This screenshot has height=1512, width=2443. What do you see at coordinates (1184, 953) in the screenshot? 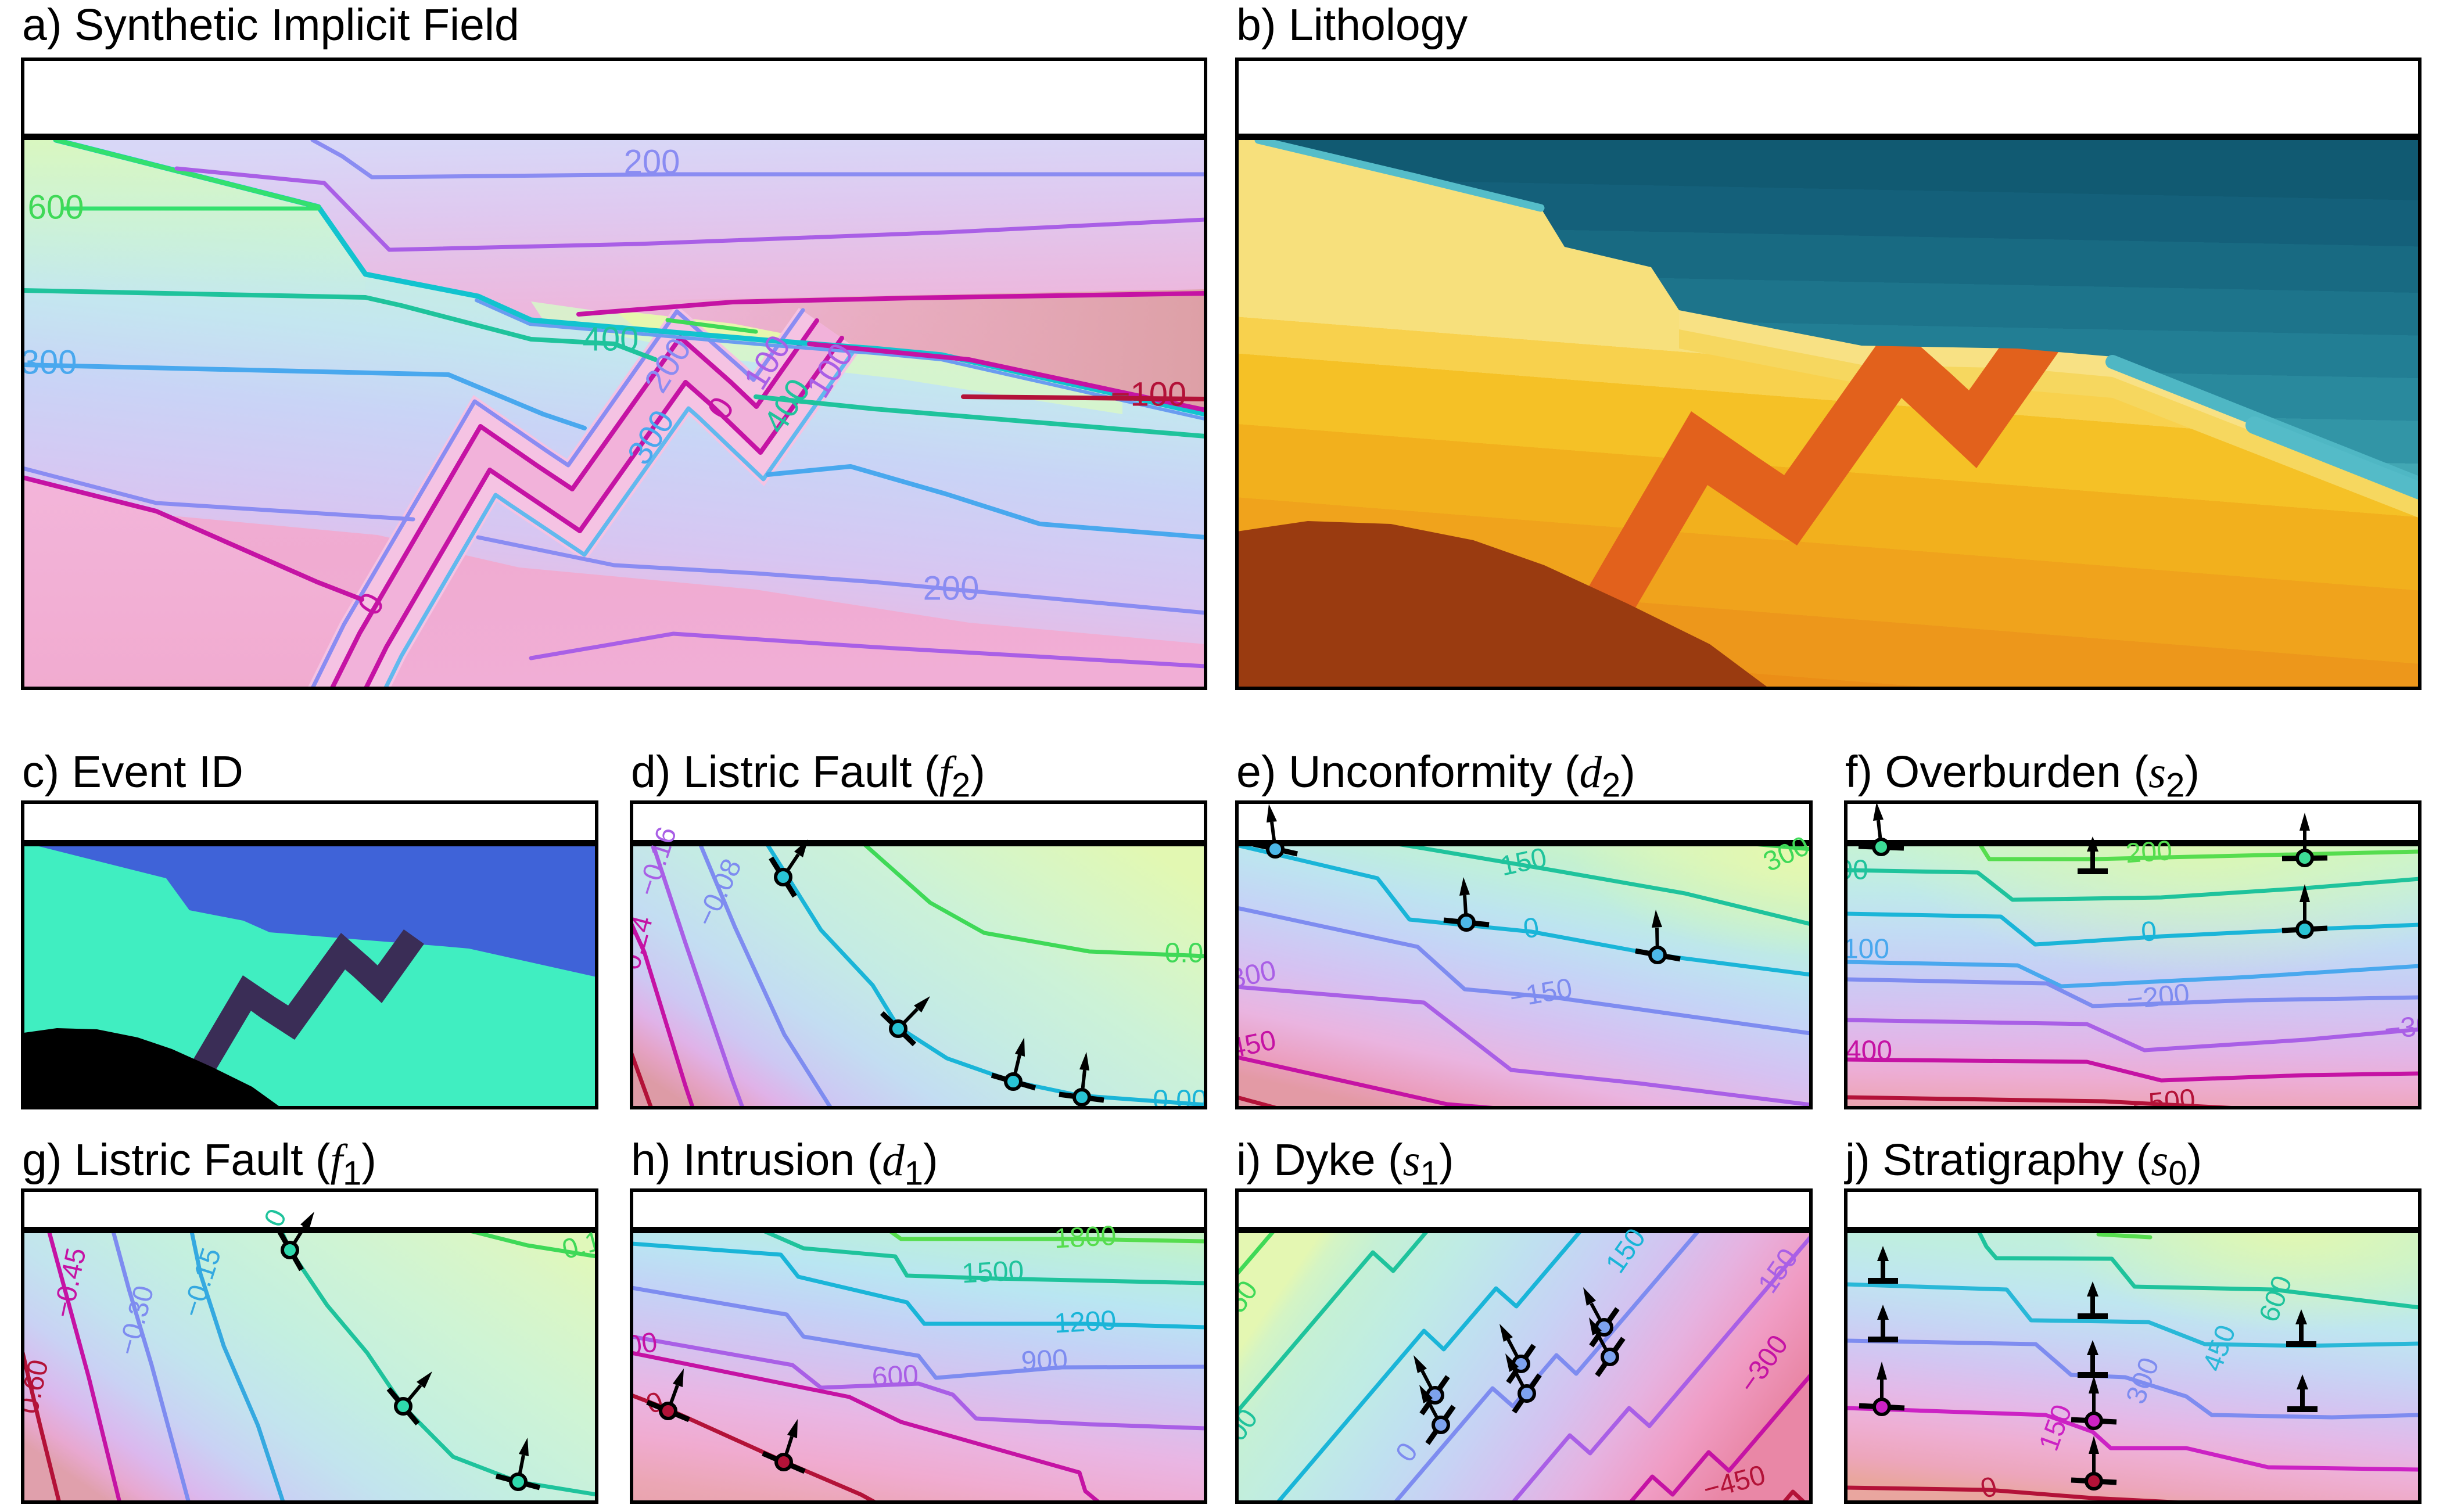
I see `svg-text: 0.0` at bounding box center [1184, 953].